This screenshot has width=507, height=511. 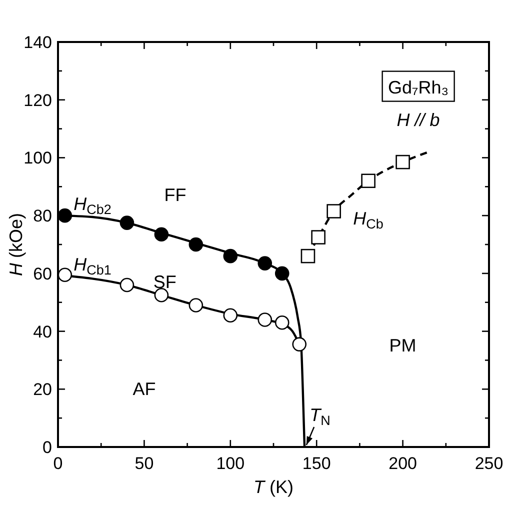 What do you see at coordinates (320, 416) in the screenshot?
I see `annotation: T$_{N}$` at bounding box center [320, 416].